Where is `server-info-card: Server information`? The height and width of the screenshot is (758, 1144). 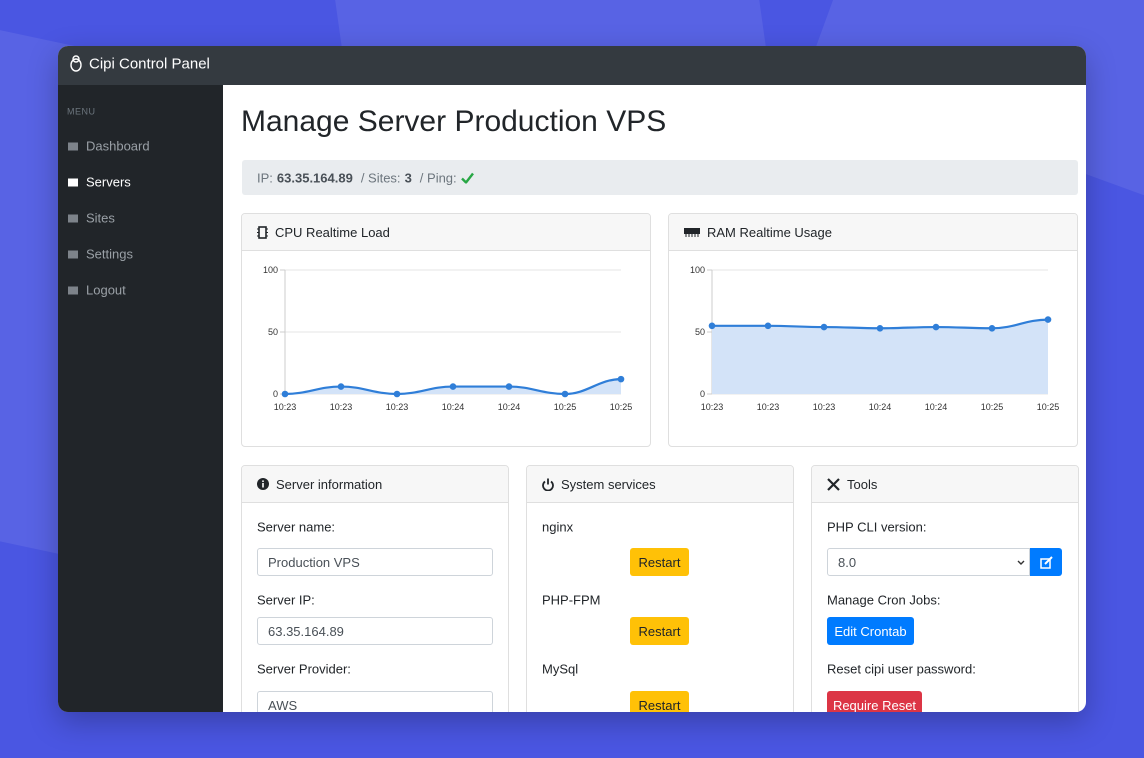
server-info-card: Server information is located at coordinates (375, 588).